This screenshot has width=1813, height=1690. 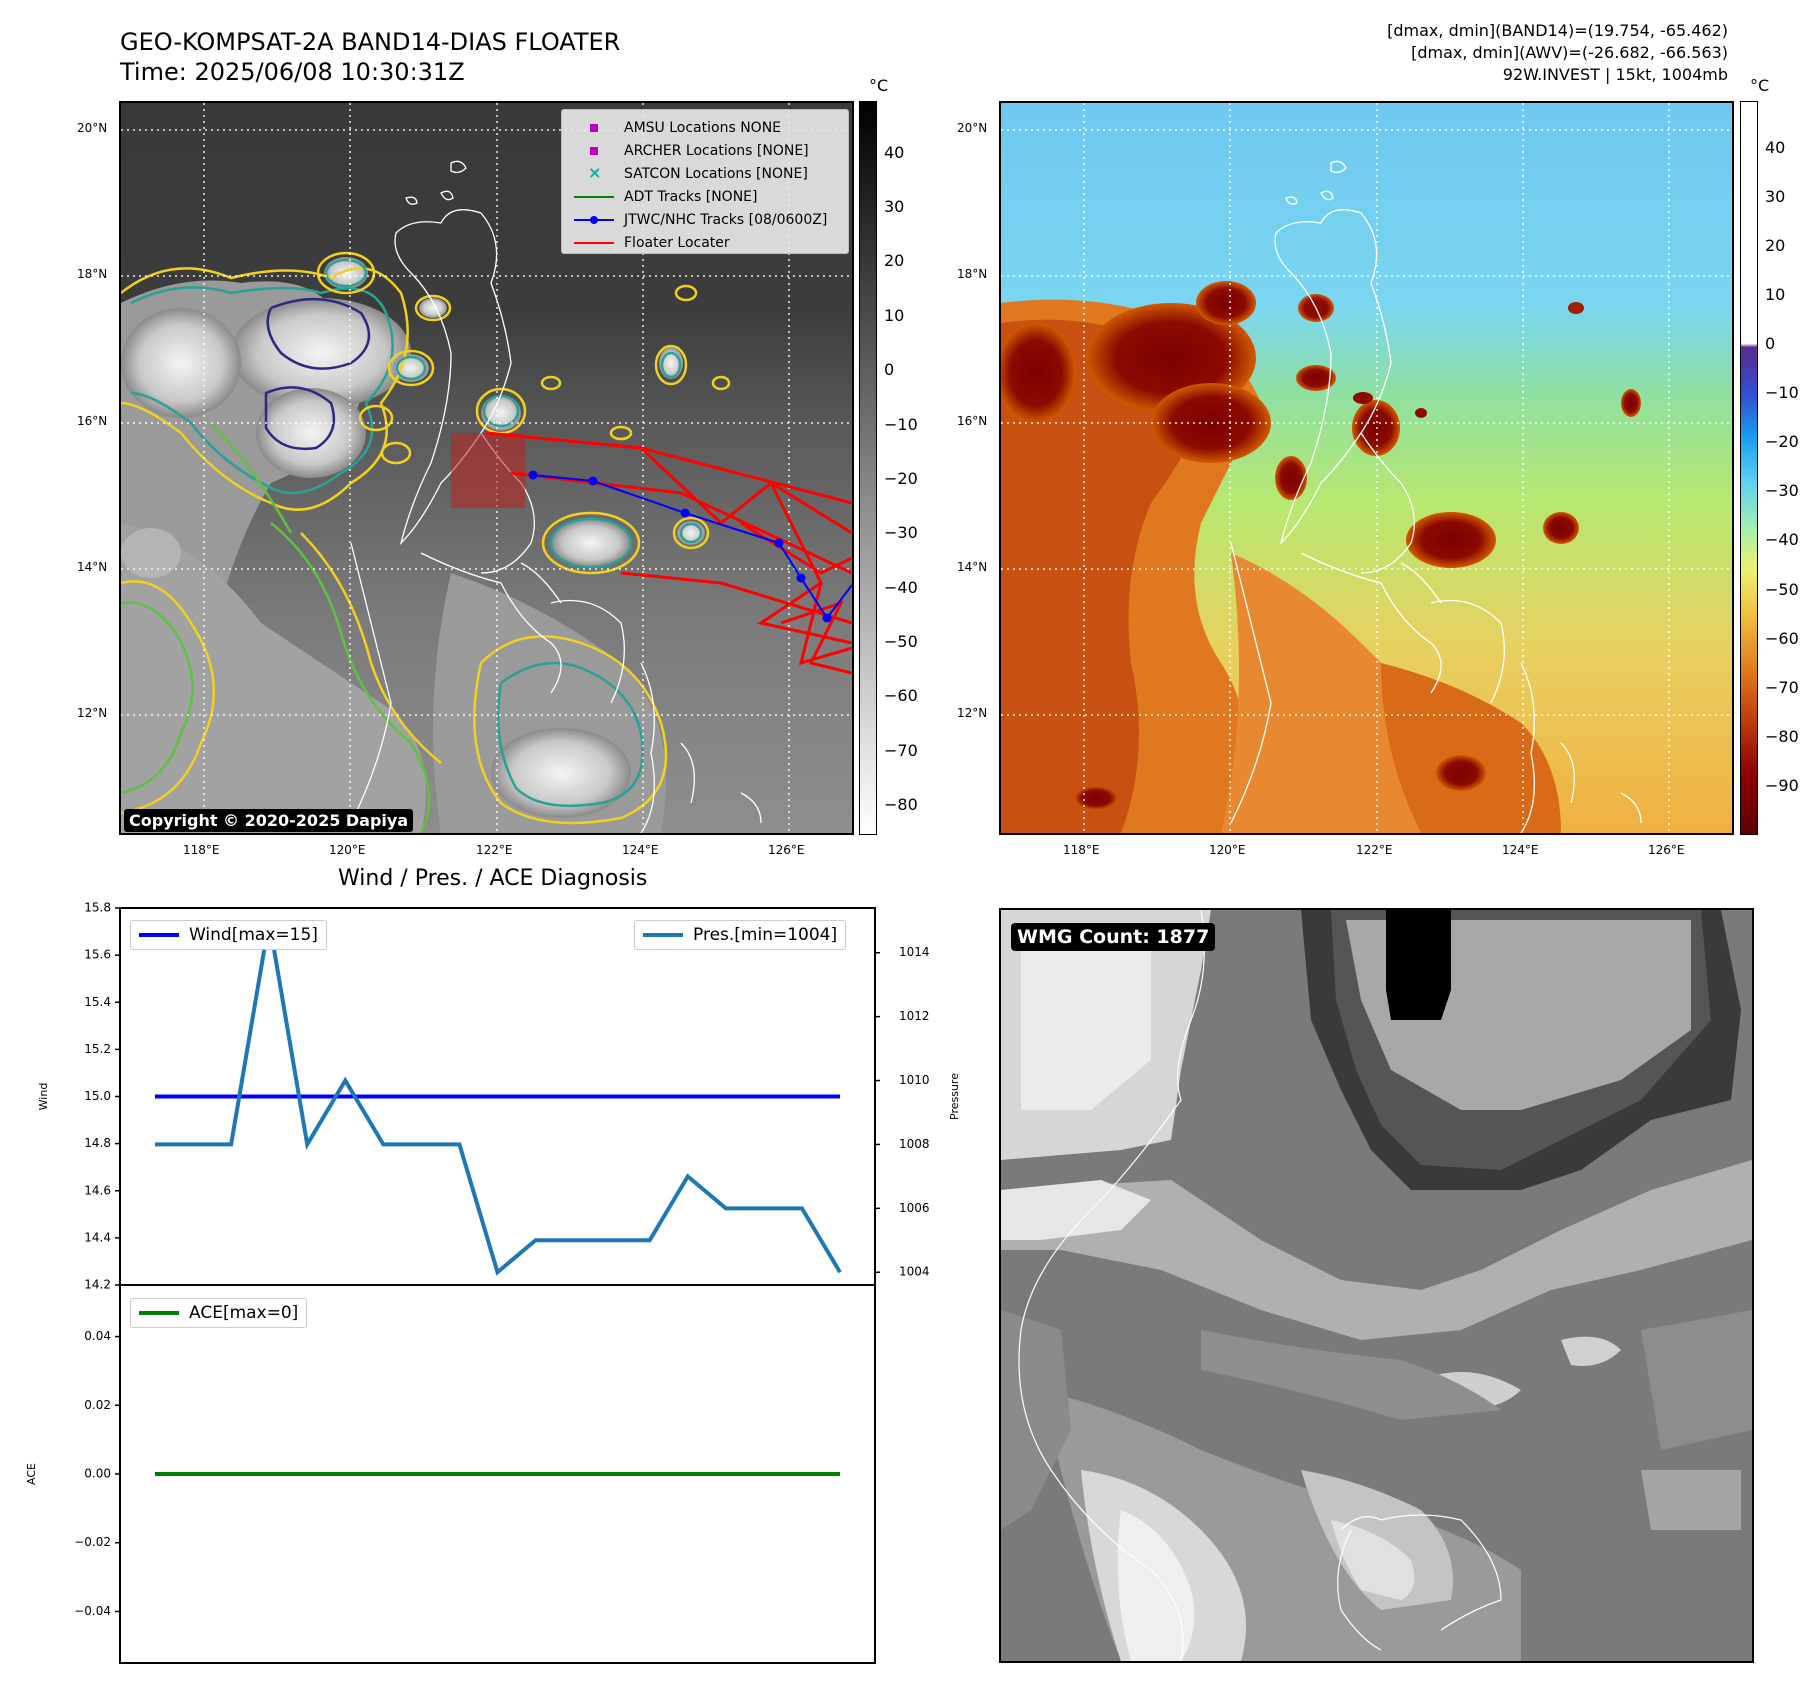 I want to click on legend-pressure-label: Pres.[min=1004], so click(x=765, y=935).